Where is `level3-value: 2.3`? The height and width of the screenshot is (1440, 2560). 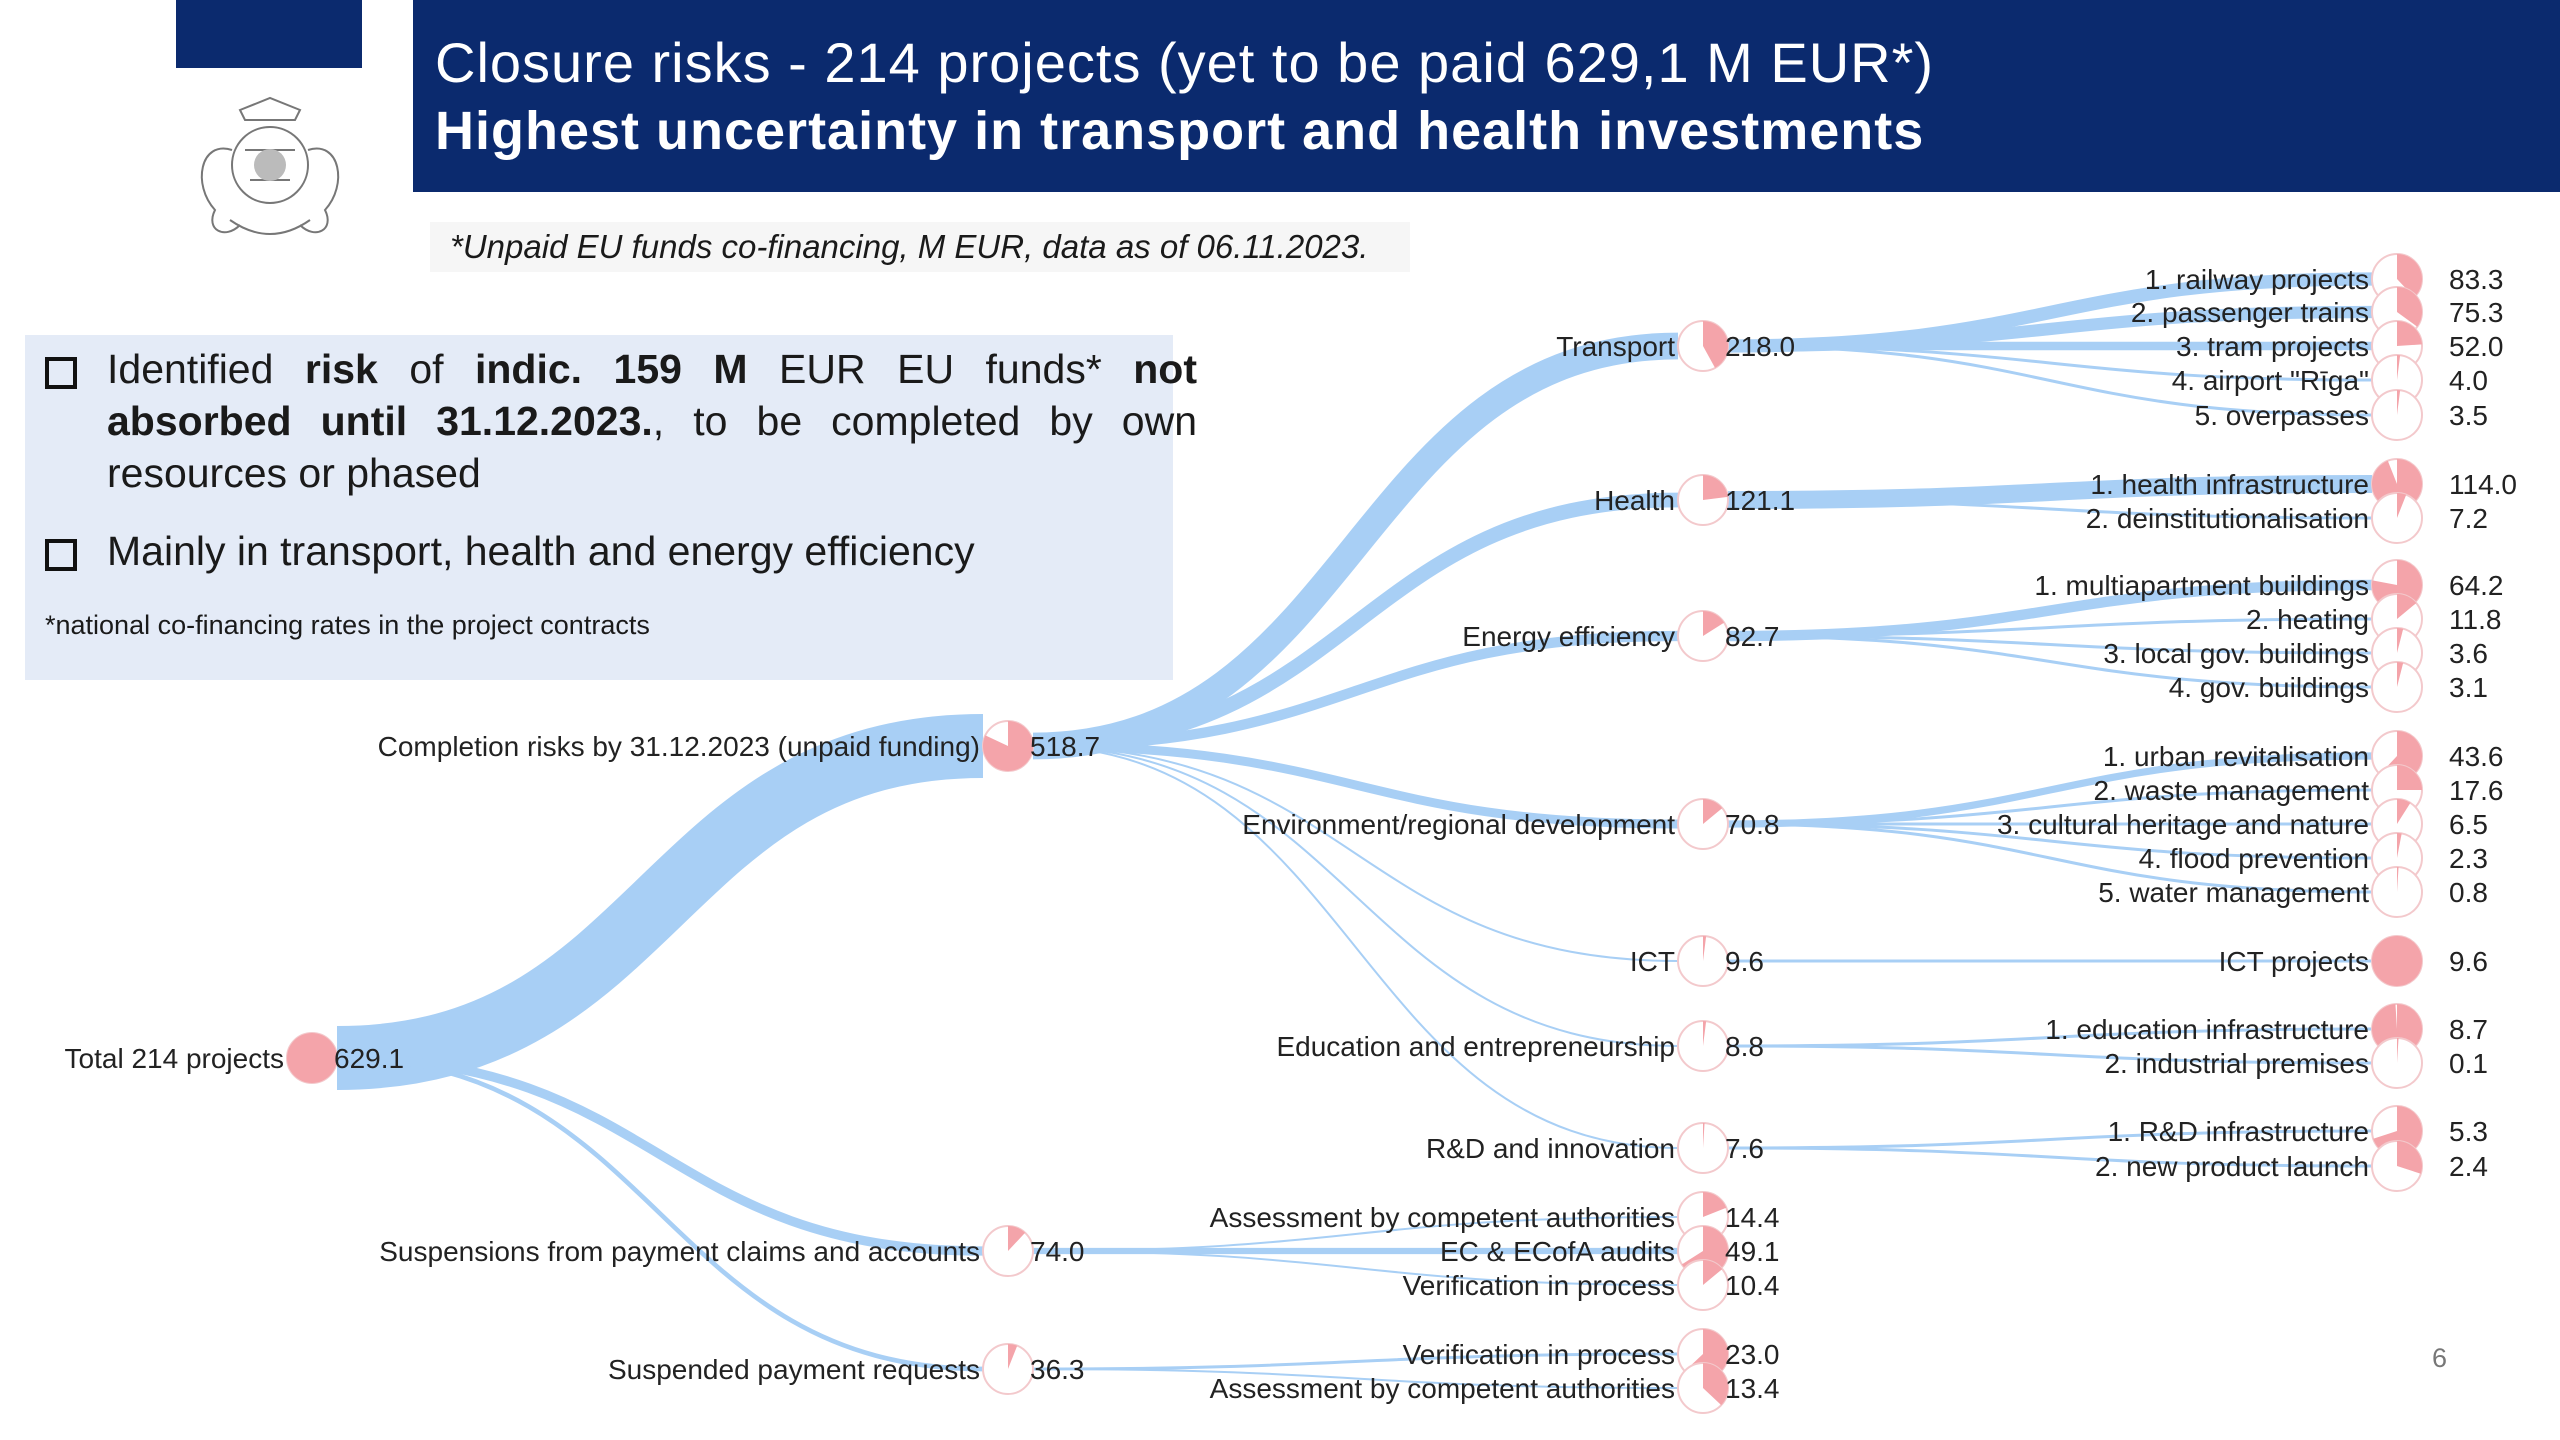
level3-value: 2.3 is located at coordinates (2468, 858).